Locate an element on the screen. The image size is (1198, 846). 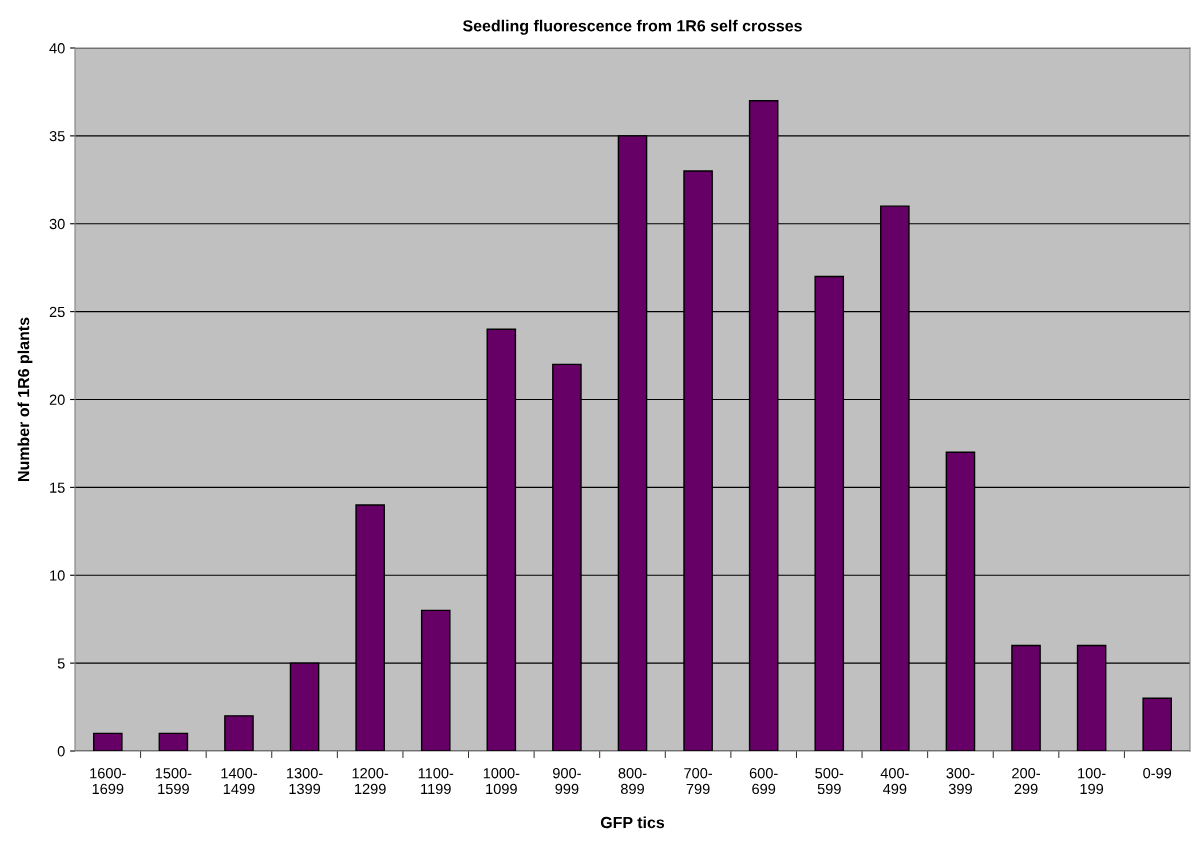
x-tick-label: 1400- 1499 is located at coordinates (239, 781).